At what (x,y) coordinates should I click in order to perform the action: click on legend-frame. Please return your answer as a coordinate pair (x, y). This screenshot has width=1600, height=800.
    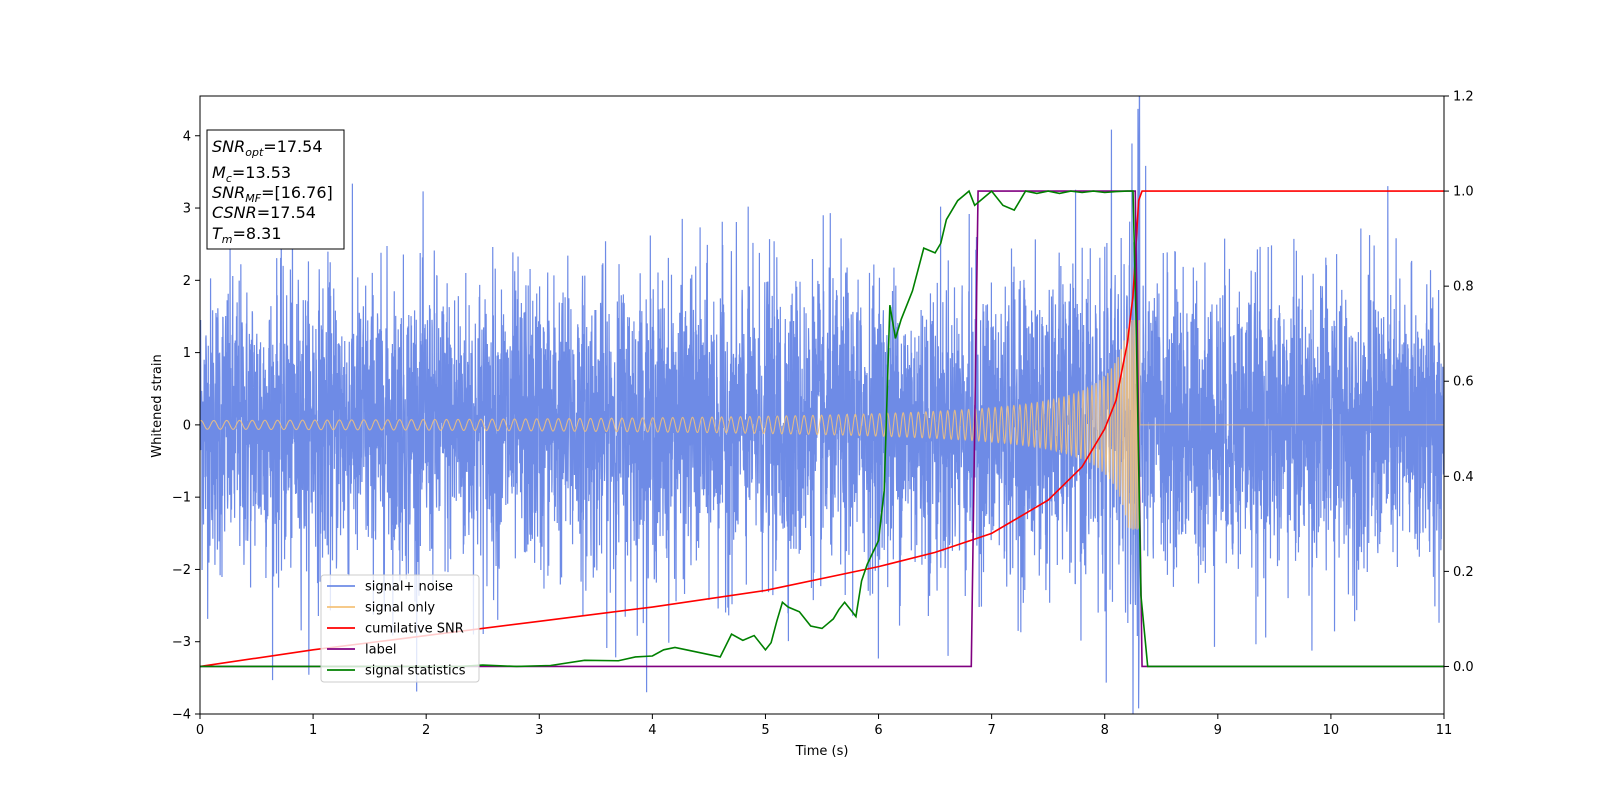
    Looking at the image, I should click on (400, 628).